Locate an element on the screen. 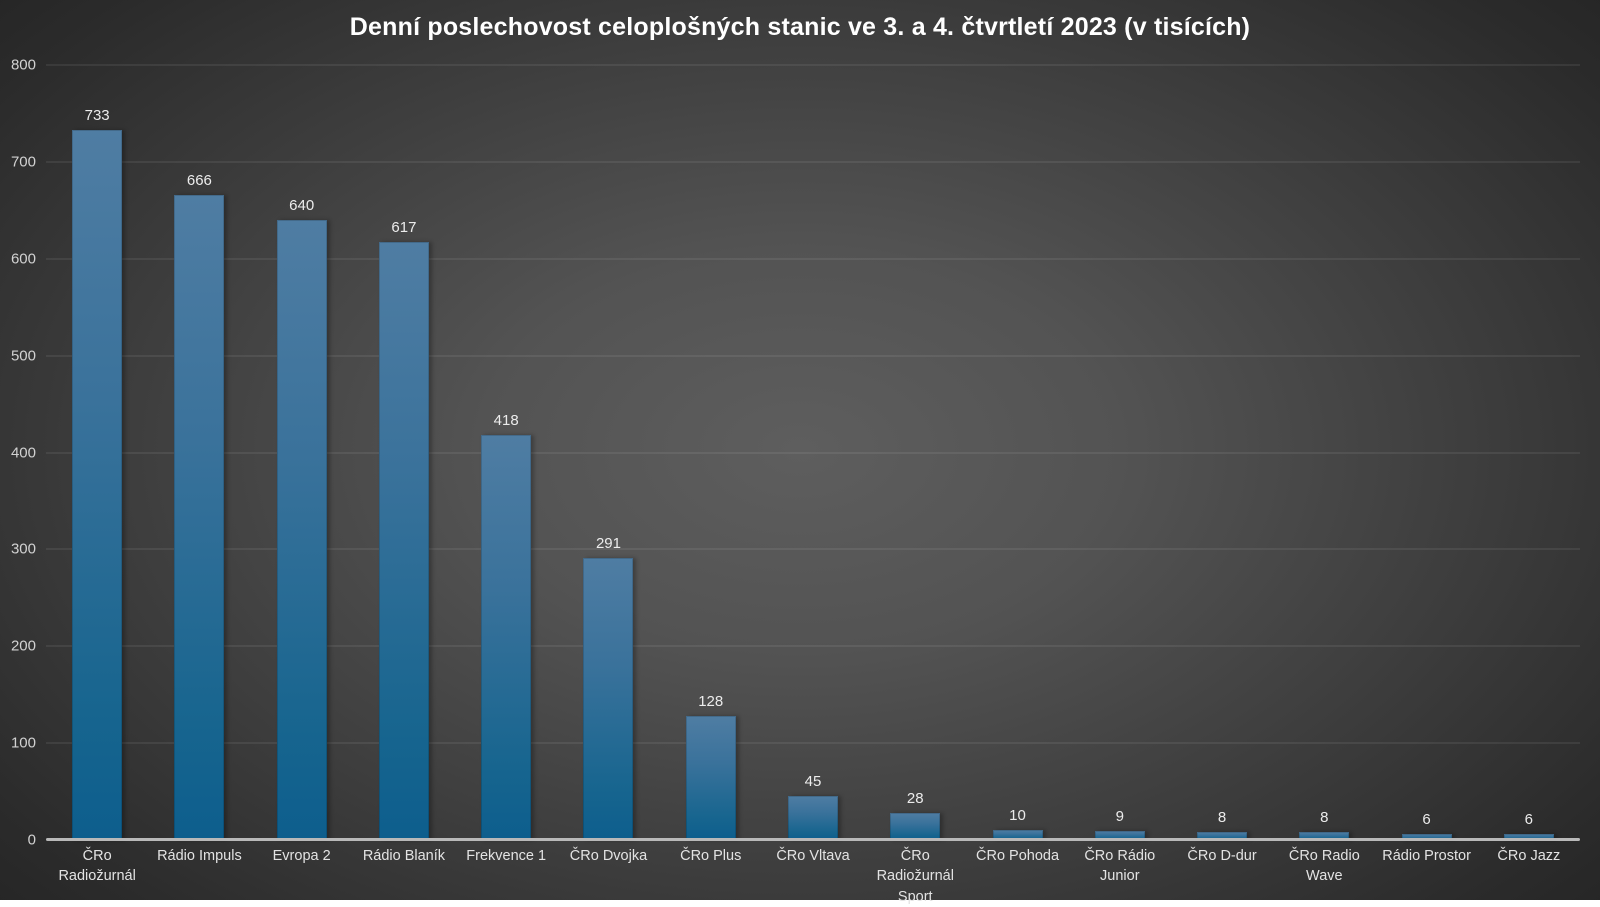  bar-group: 291 is located at coordinates (608, 452).